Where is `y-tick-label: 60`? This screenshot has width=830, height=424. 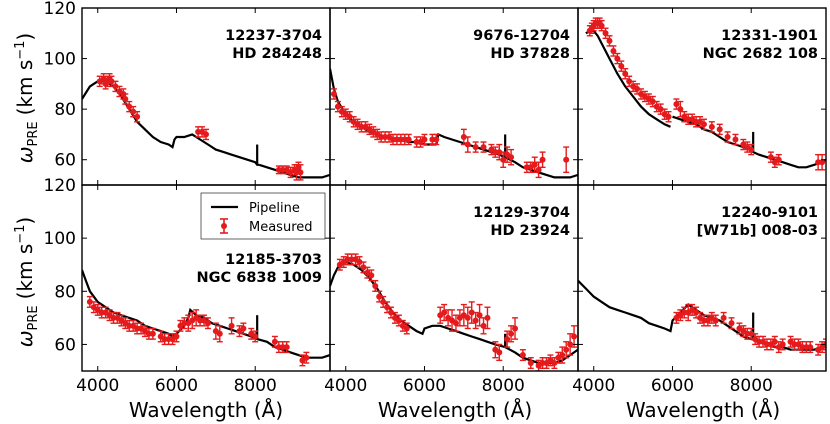 y-tick-label: 60 is located at coordinates (65, 345).